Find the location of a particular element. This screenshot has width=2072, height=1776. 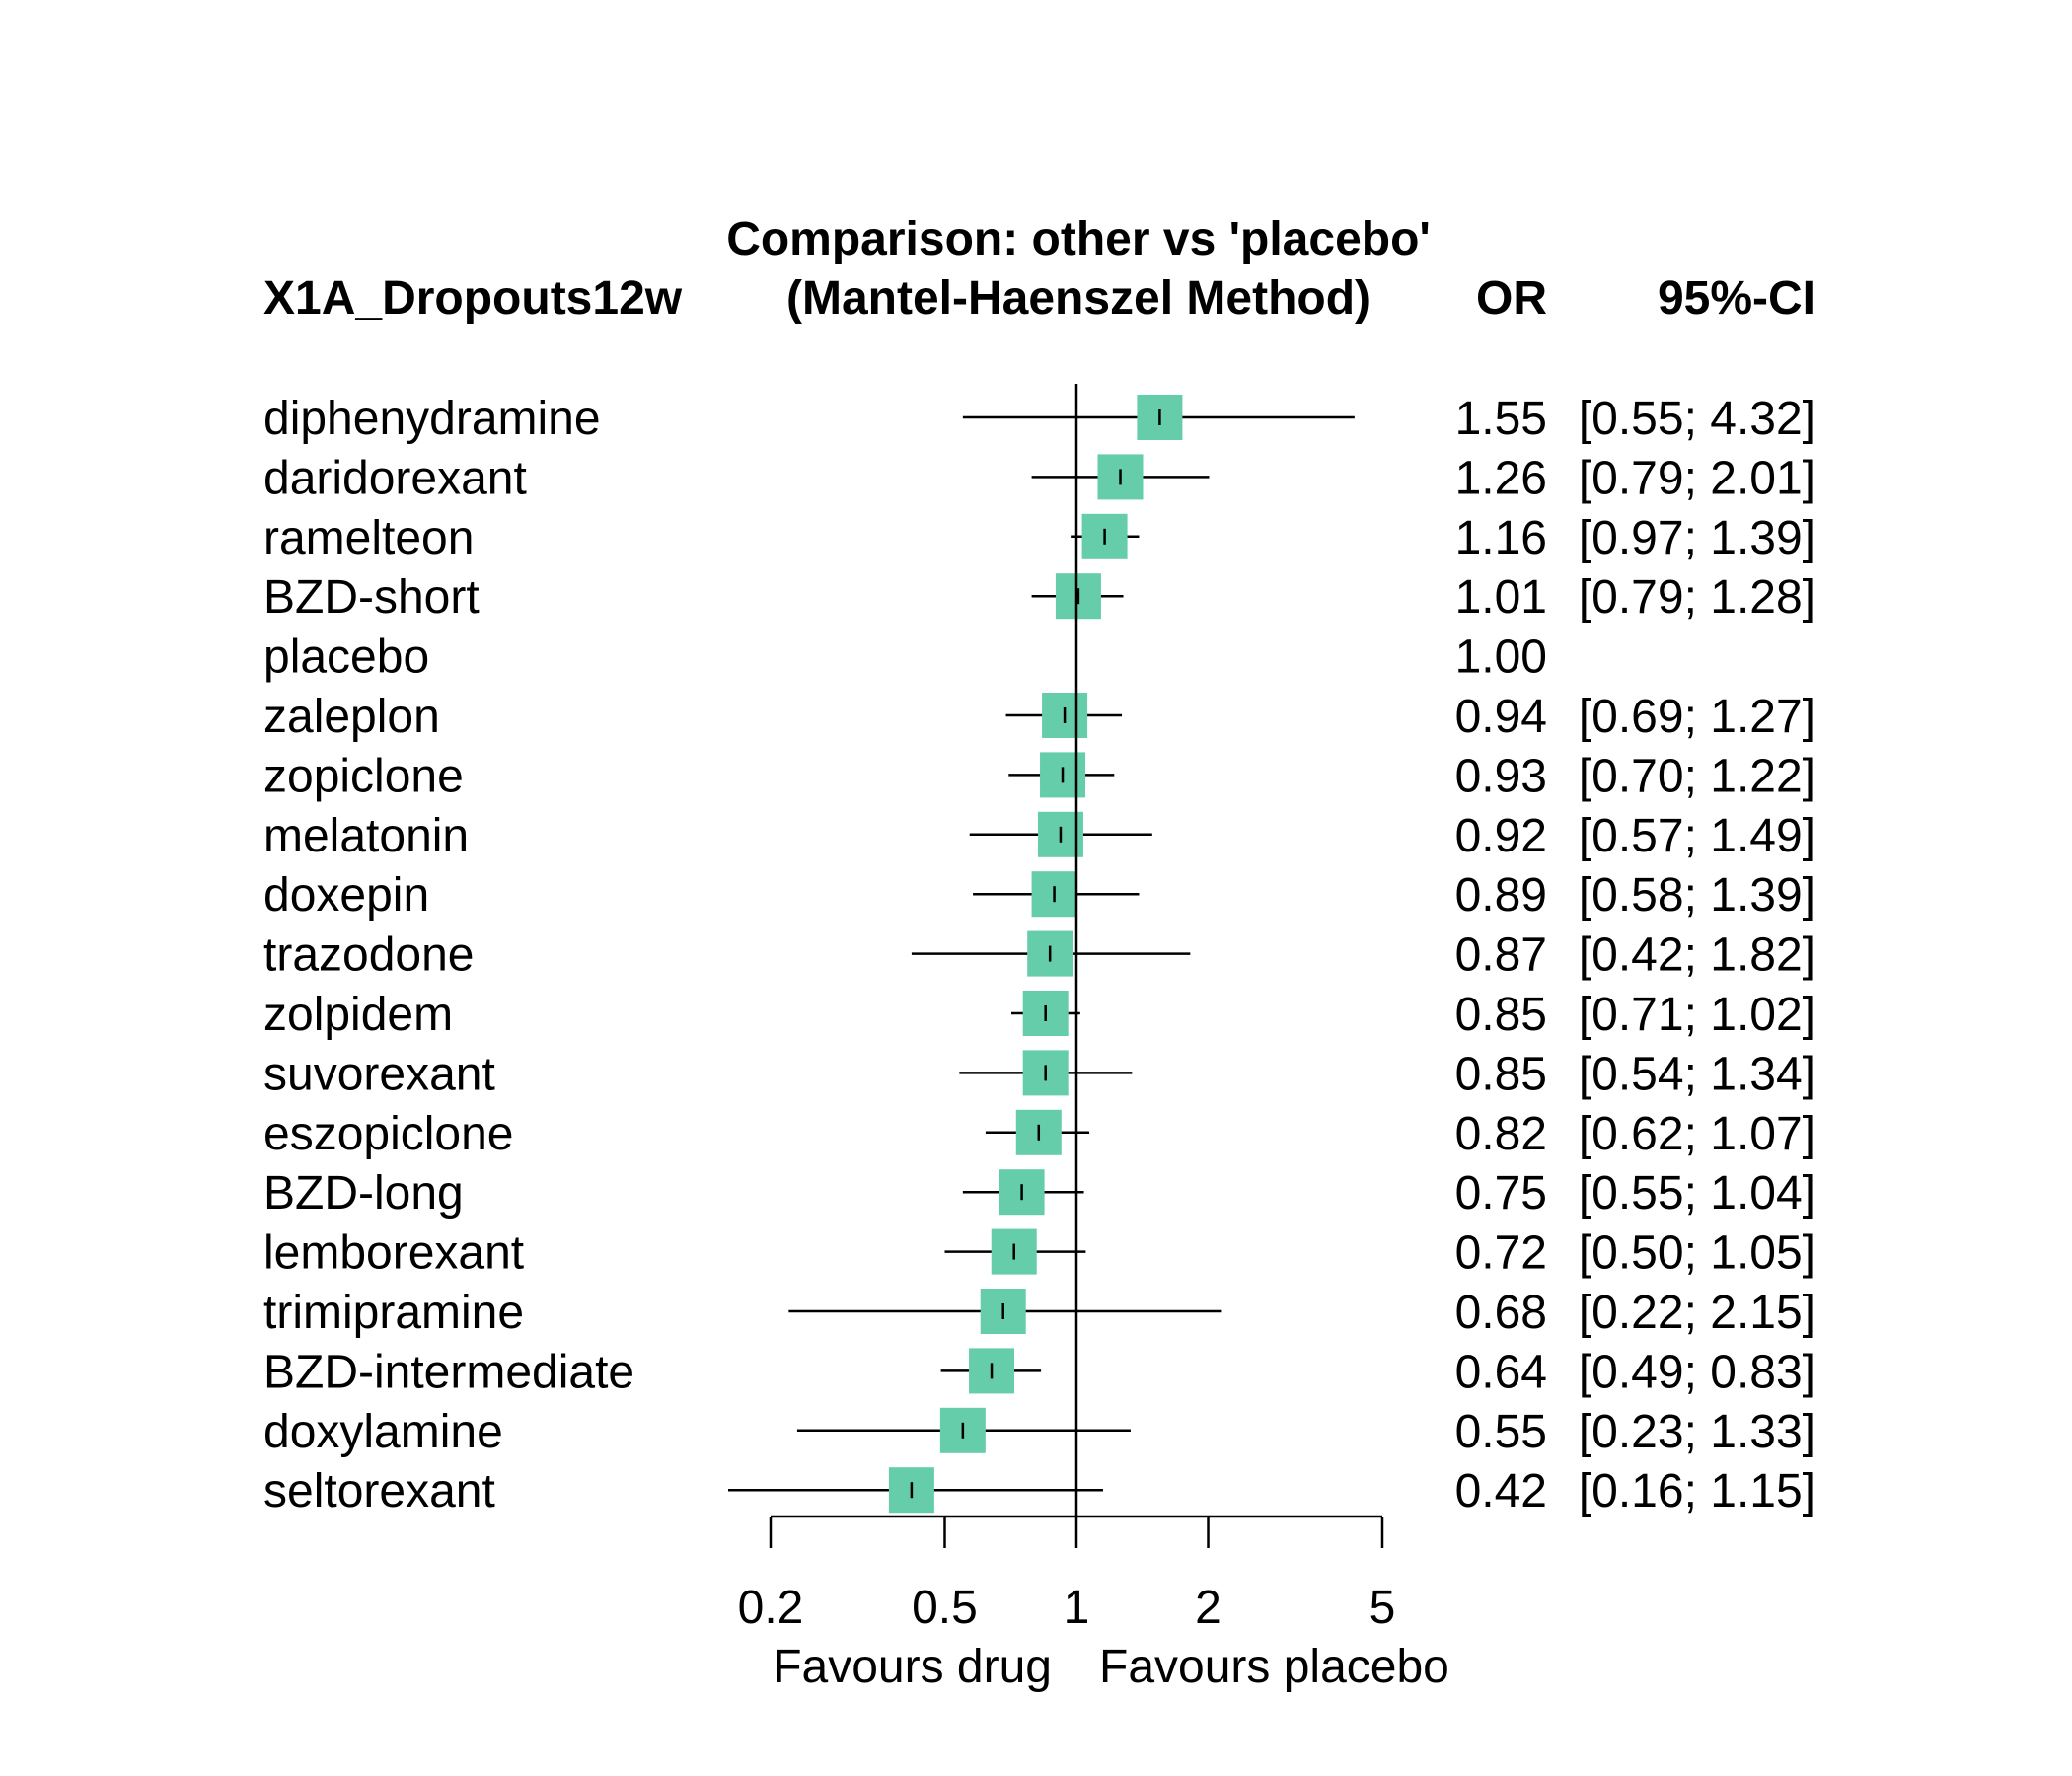

forest-row: melatonin 0.92 [0.57; 1.49] is located at coordinates (1039, 836).